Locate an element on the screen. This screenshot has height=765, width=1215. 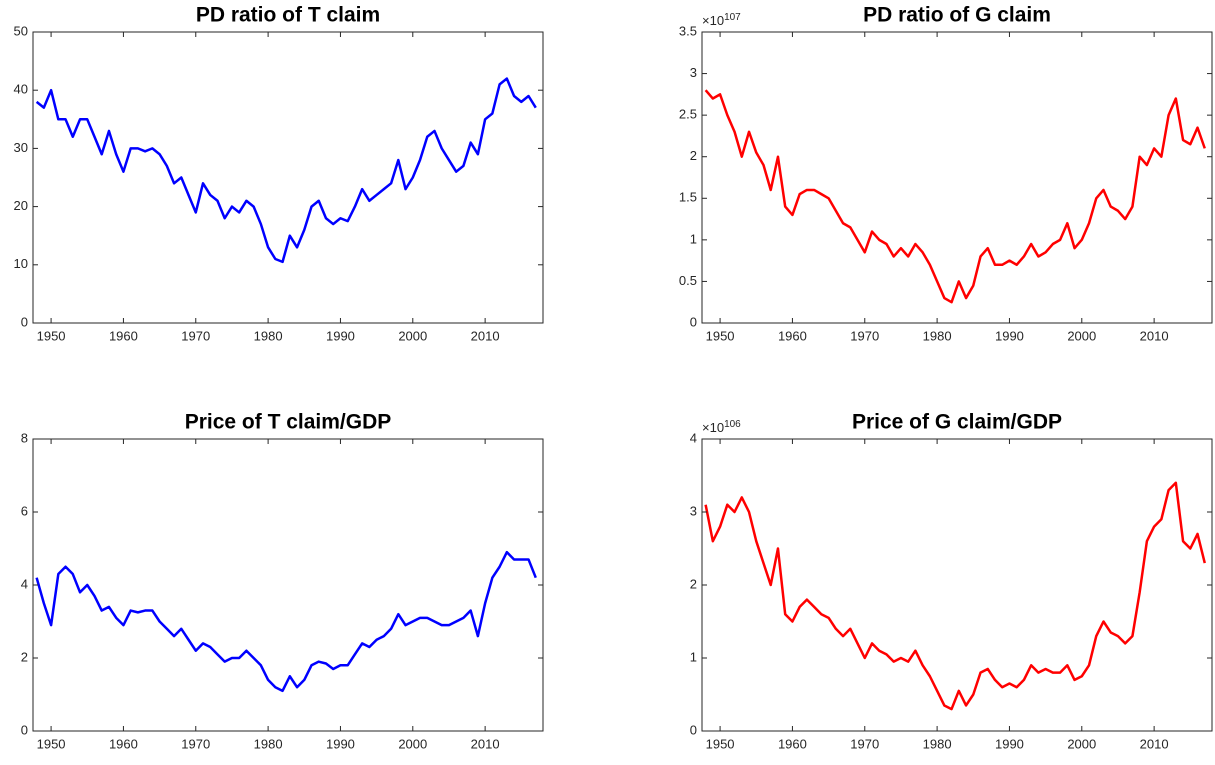
y-tick-label: 10 is located at coordinates (21, 263).